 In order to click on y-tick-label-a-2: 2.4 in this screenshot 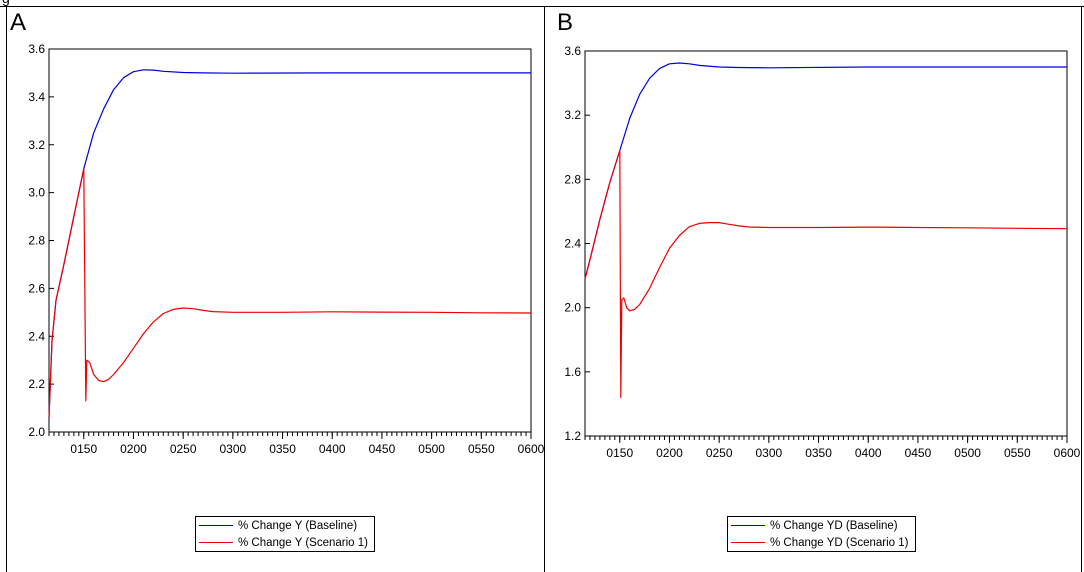, I will do `click(36, 336)`.